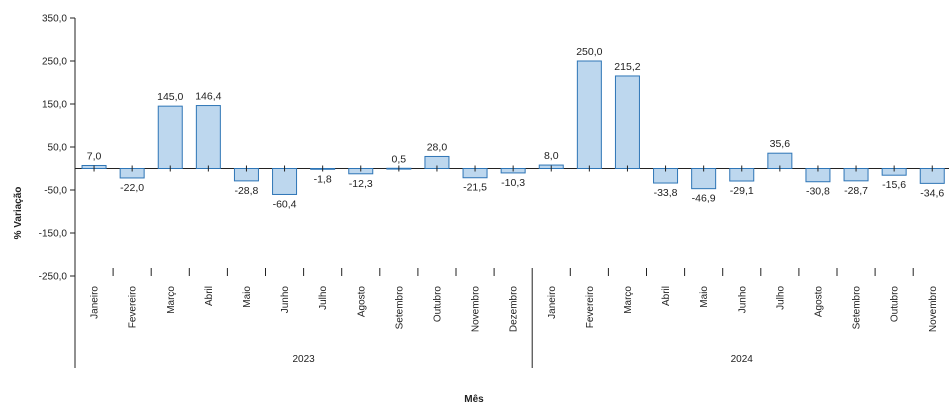 The height and width of the screenshot is (408, 949). I want to click on x-tick-label: Dezembro, so click(514, 309).